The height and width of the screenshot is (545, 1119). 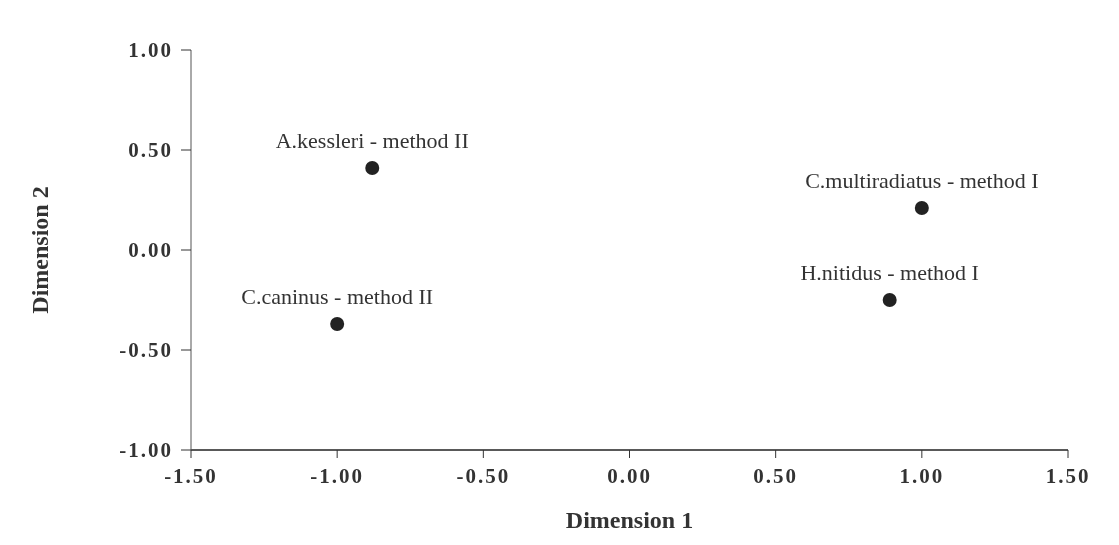 I want to click on x-axis-title: Dimension 1, so click(x=629, y=520).